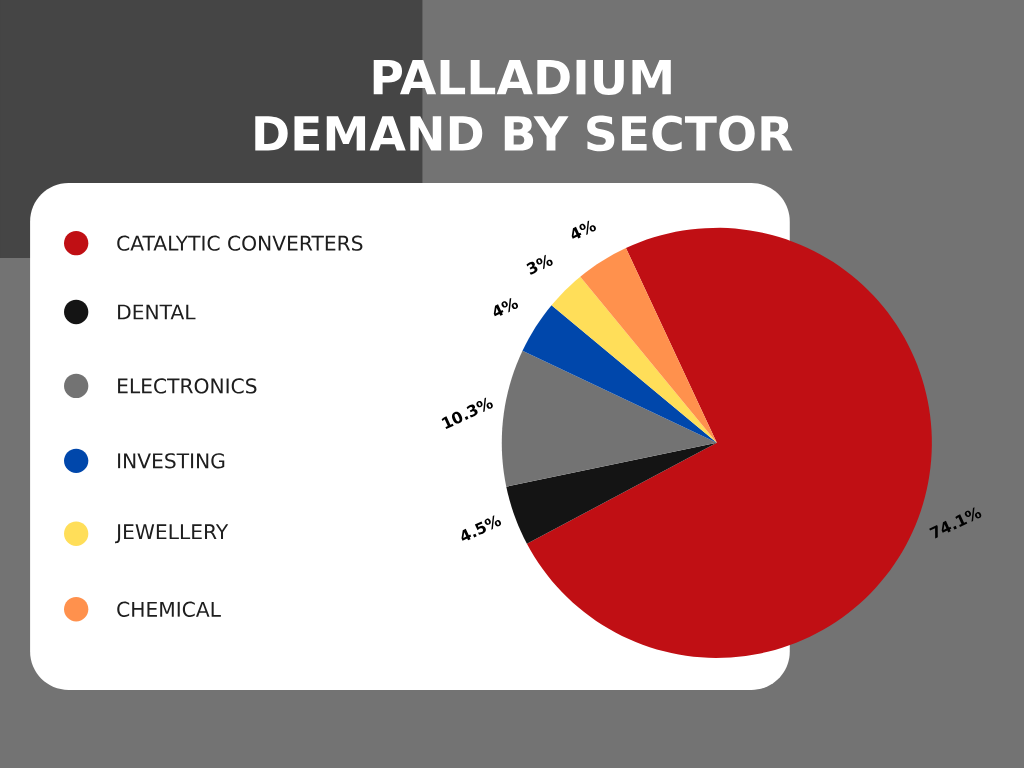  I want to click on legend-label: JEWELLERY, so click(172, 534).